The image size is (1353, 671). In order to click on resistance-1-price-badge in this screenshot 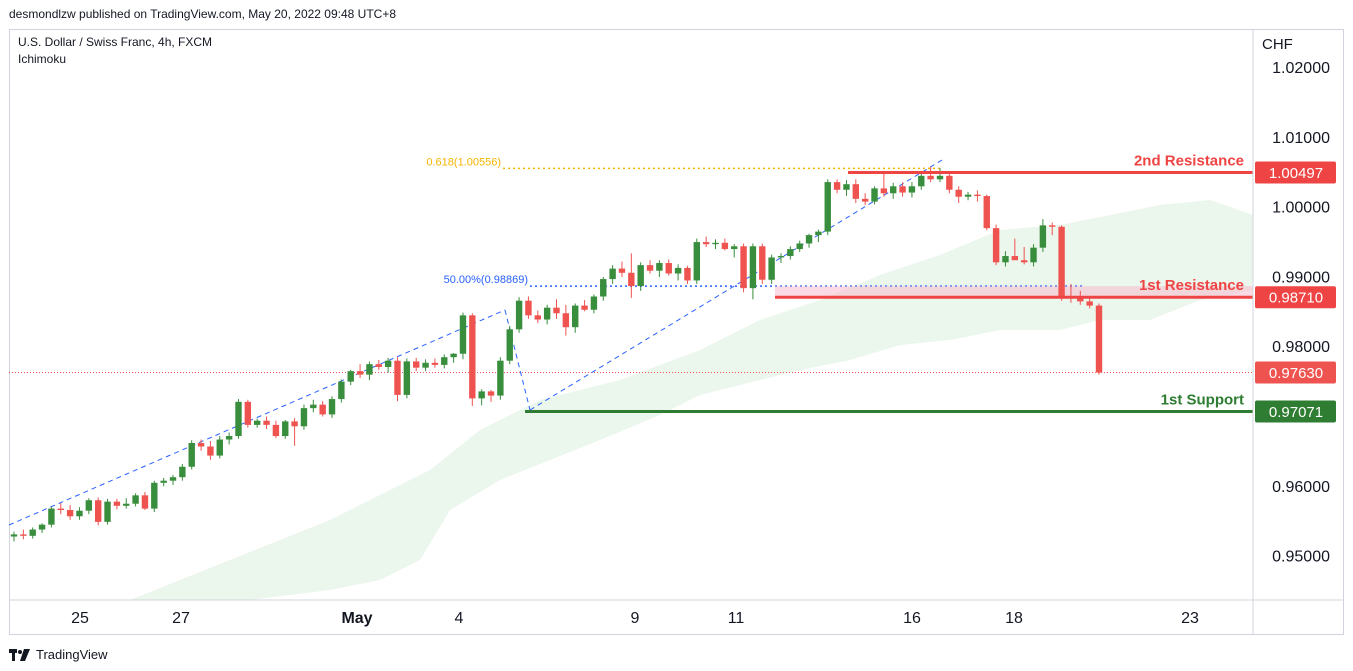, I will do `click(1295, 297)`.